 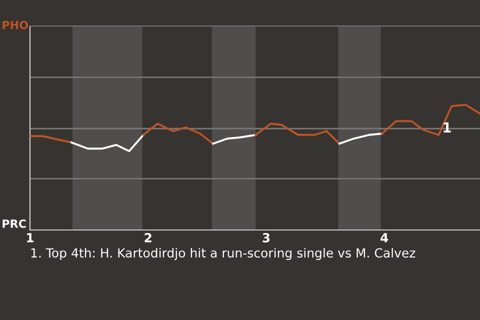 I want to click on x-tick-label: 2, so click(x=148, y=237).